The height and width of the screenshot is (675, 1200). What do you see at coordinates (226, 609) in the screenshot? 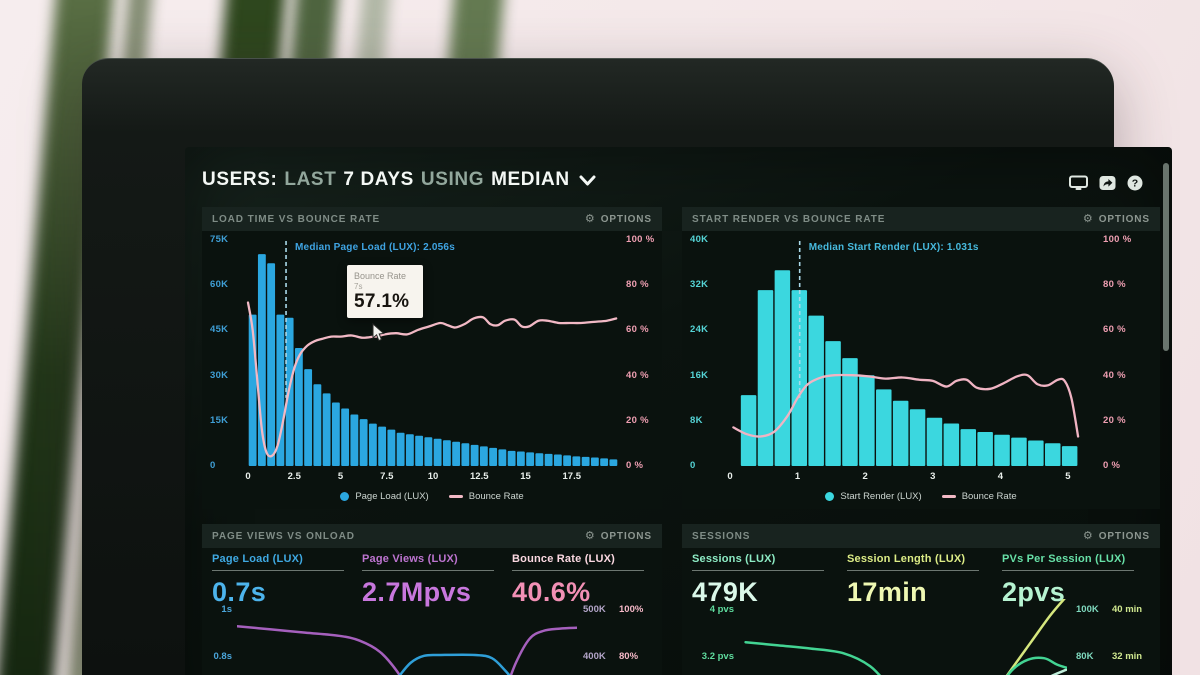
I see `axis-tick-label: 1s` at bounding box center [226, 609].